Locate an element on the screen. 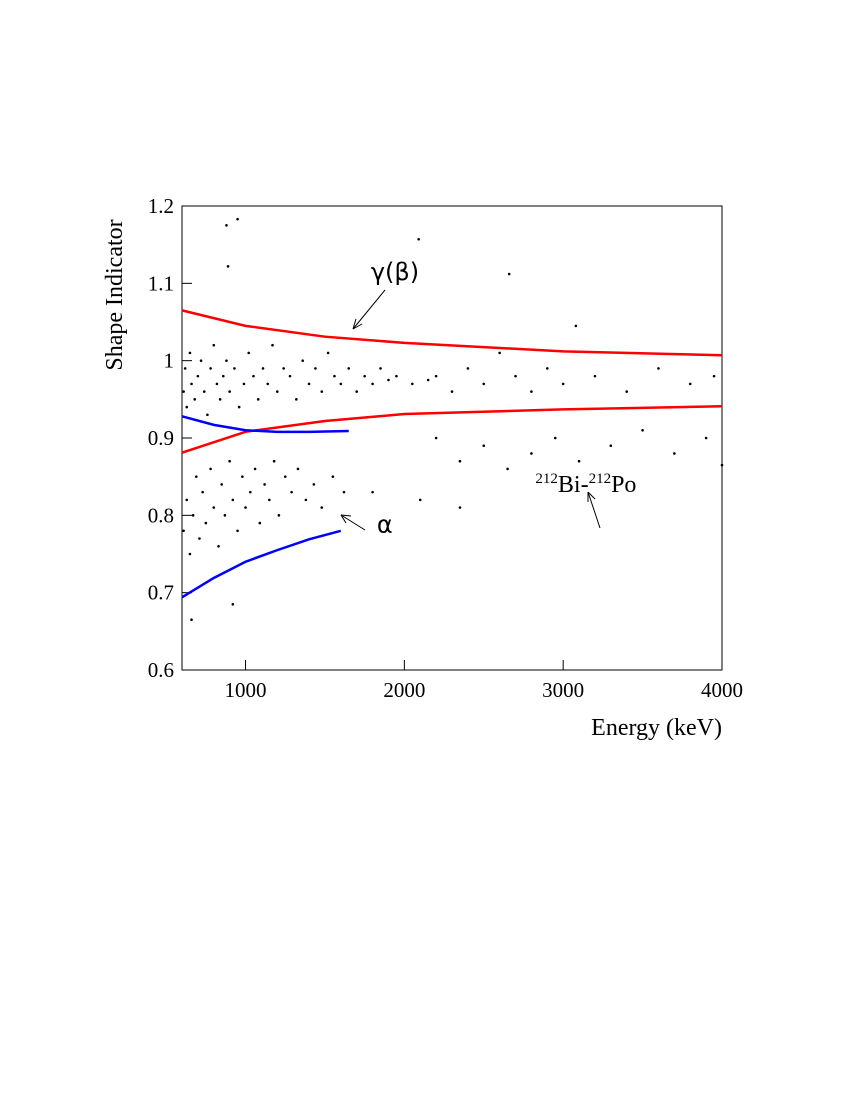 The height and width of the screenshot is (1105, 850). y-axis-label: Shape Indicator is located at coordinates (115, 294).